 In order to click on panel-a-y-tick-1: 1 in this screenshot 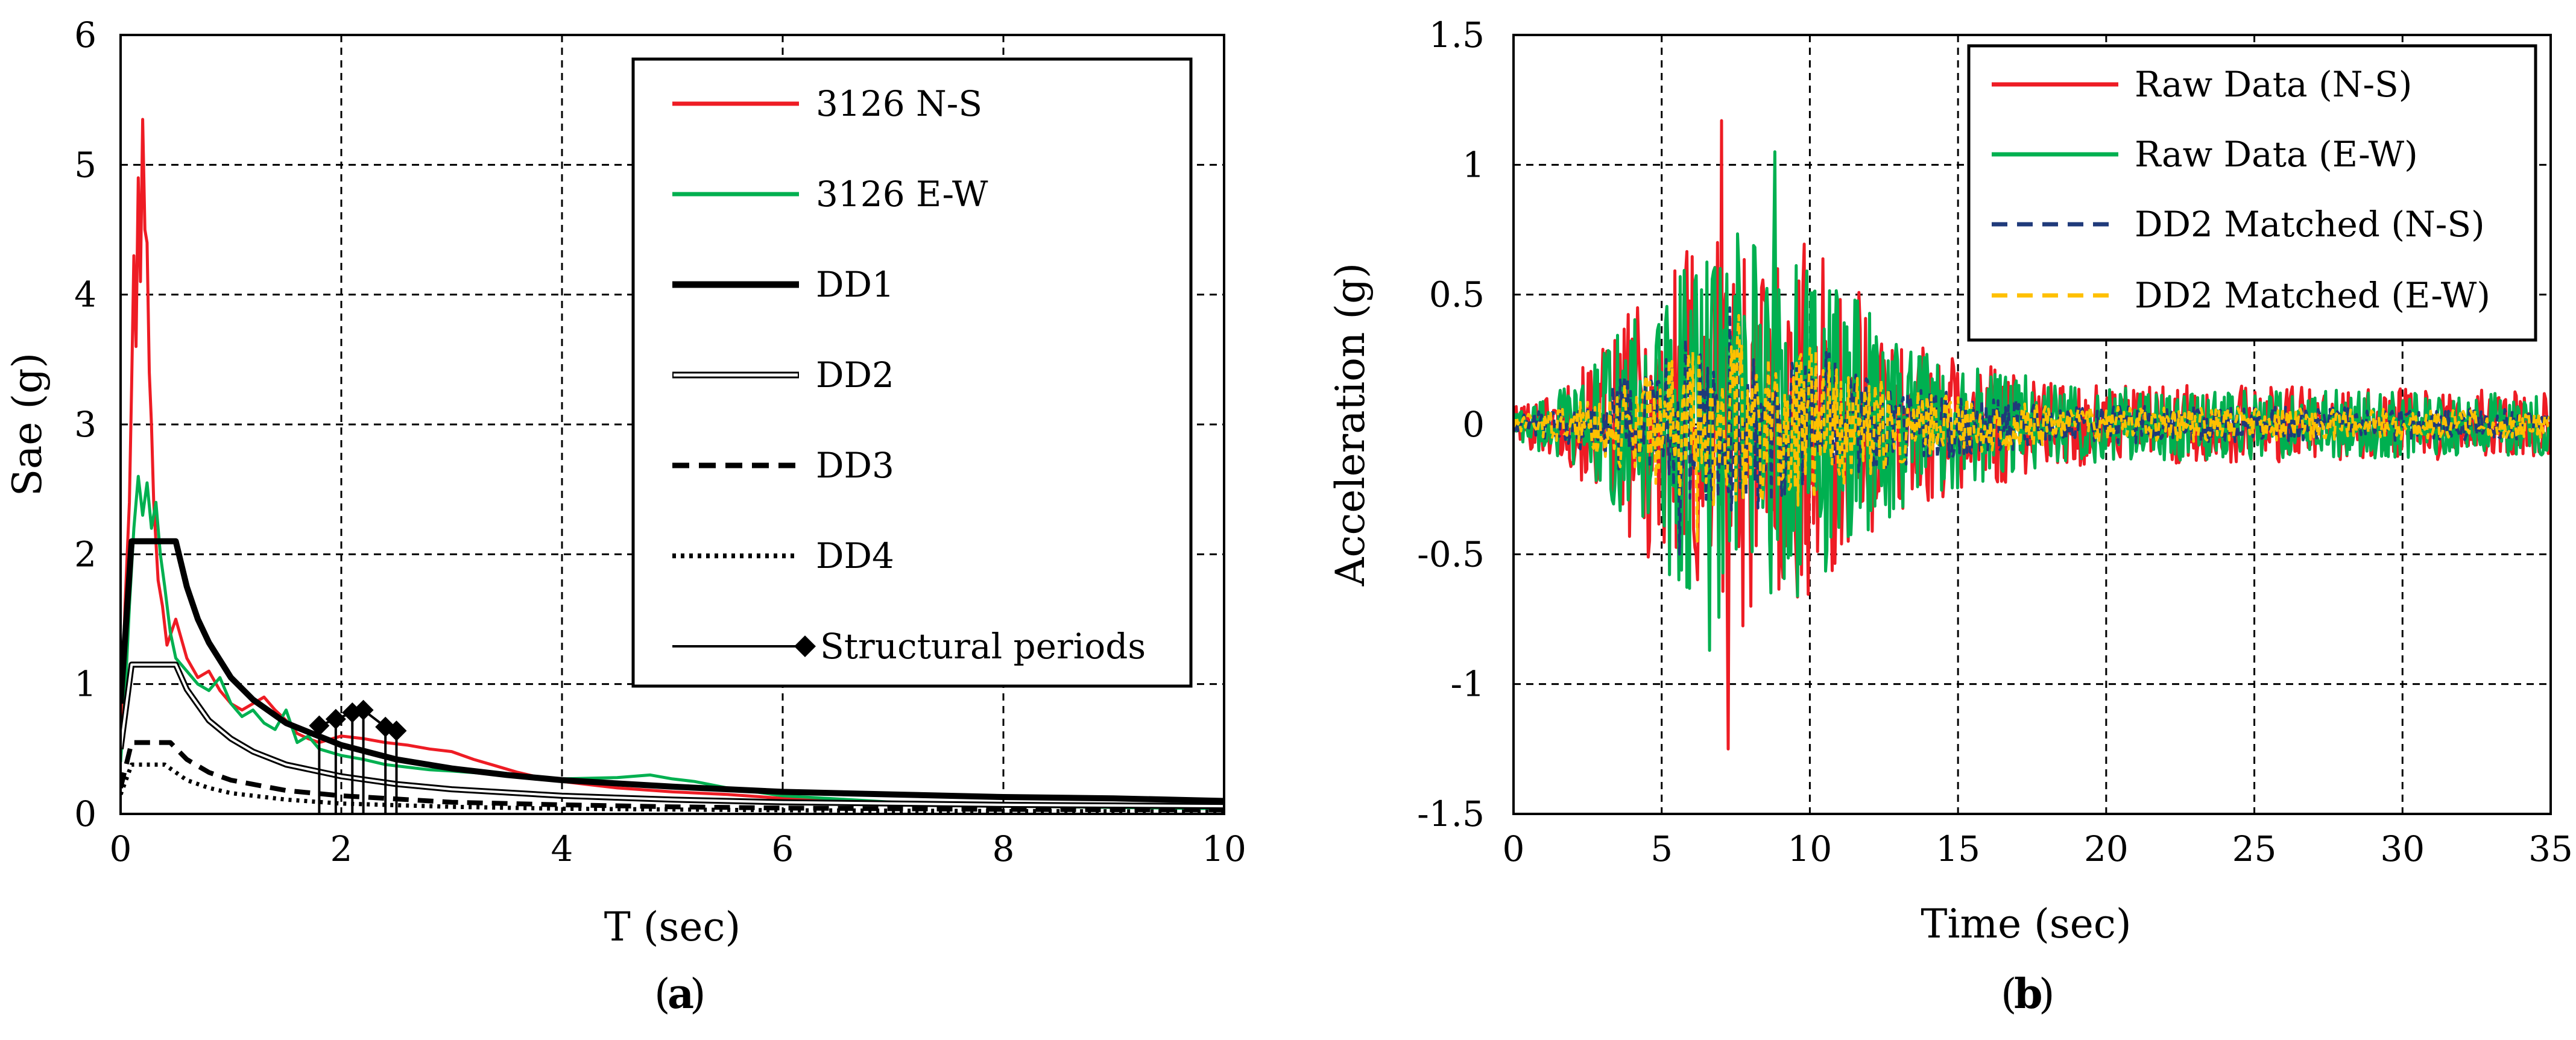, I will do `click(85, 685)`.